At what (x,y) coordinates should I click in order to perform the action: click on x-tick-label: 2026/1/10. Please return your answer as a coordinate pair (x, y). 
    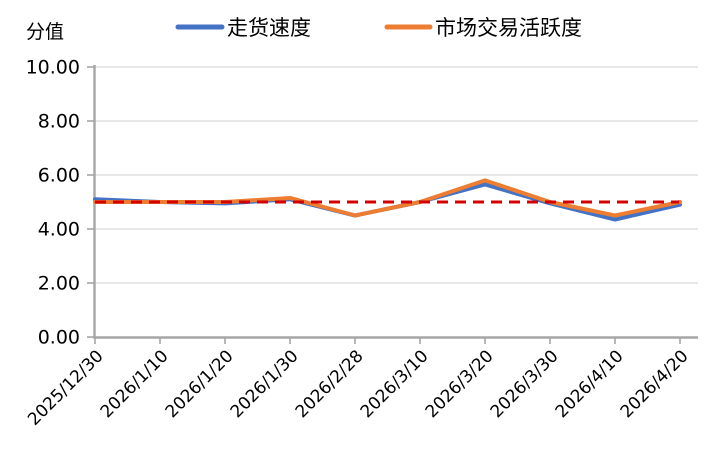
    Looking at the image, I should click on (135, 384).